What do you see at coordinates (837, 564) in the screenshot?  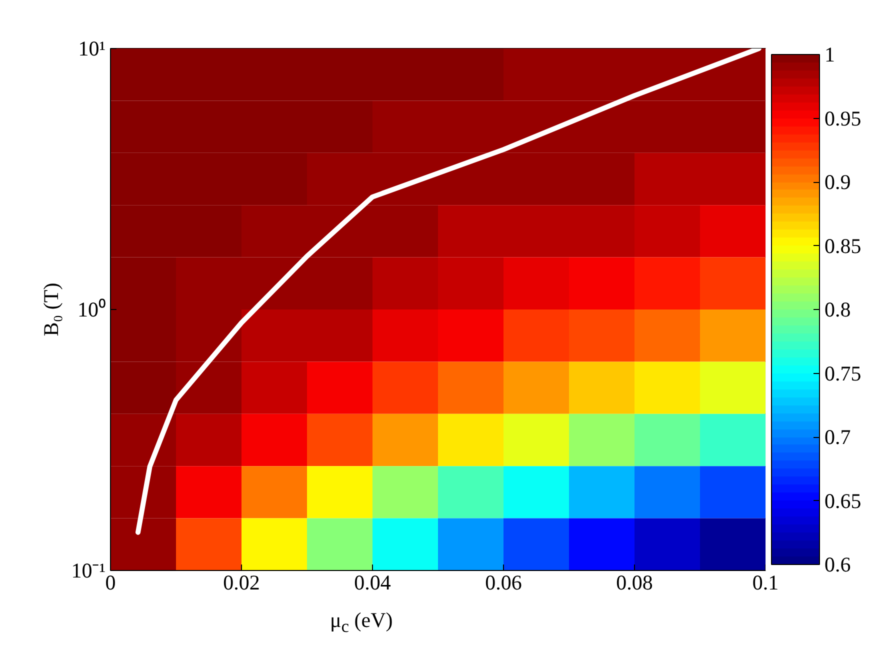 I see `color-bar-label: 0.6` at bounding box center [837, 564].